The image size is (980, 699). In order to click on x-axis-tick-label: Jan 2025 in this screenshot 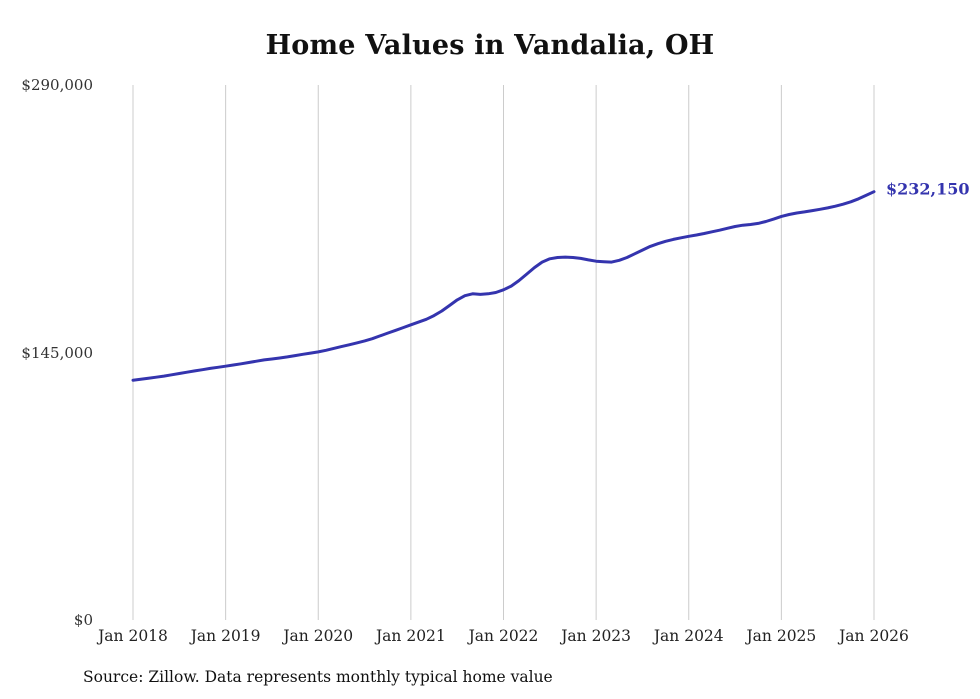, I will do `click(781, 636)`.